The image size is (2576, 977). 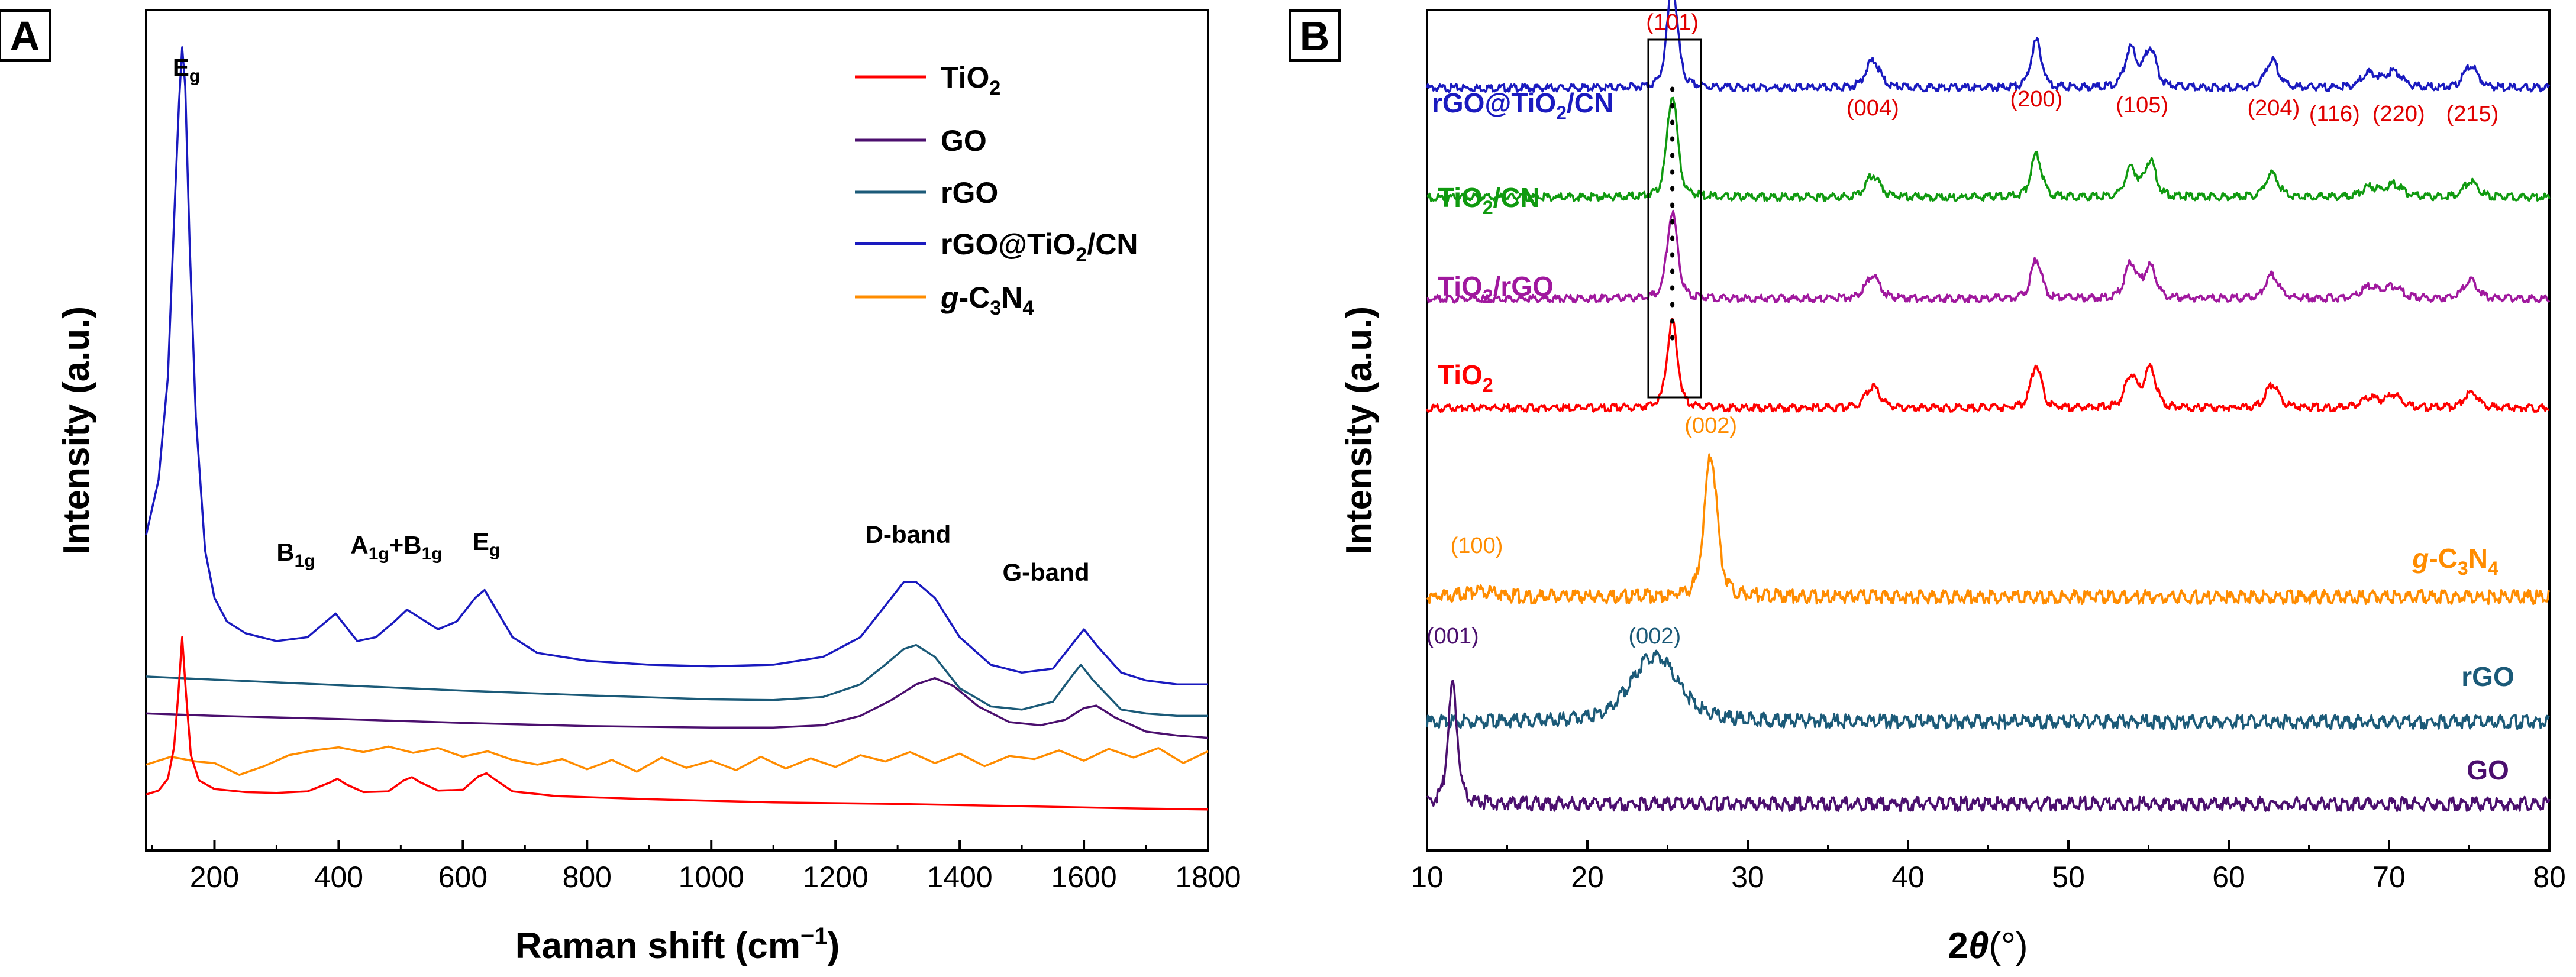 I want to click on legend-label-go: GO, so click(x=964, y=140).